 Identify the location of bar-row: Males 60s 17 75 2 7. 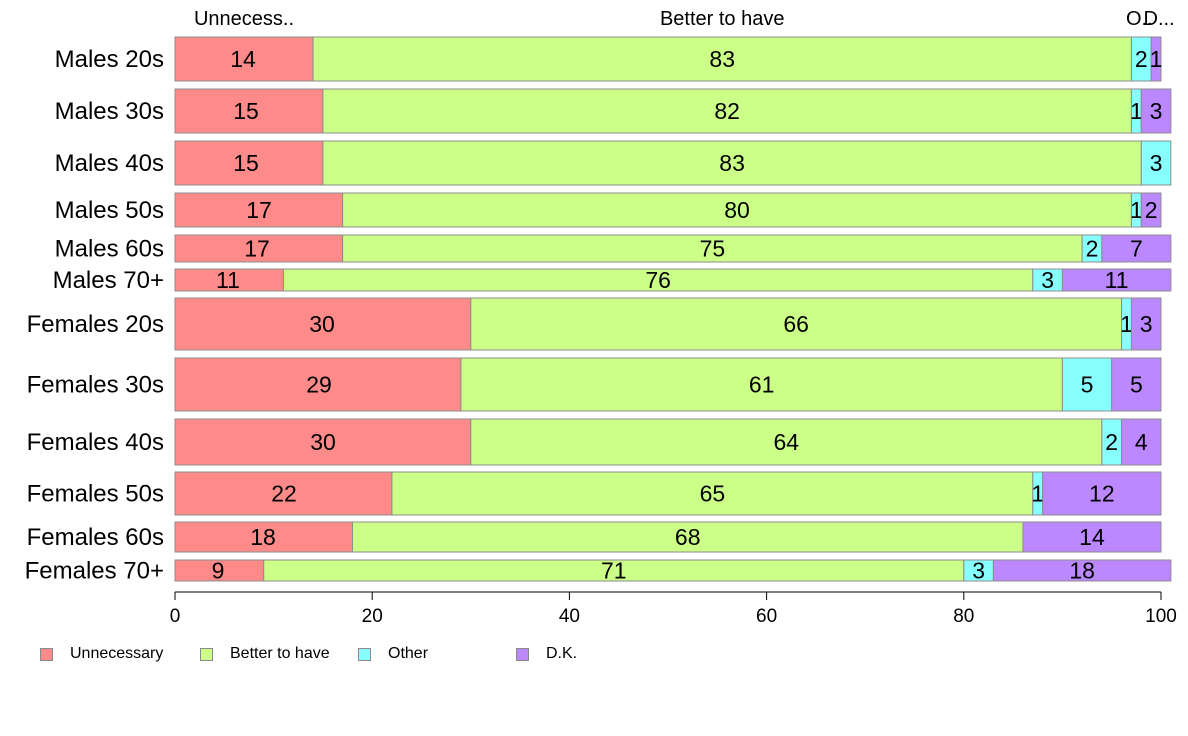
(613, 248).